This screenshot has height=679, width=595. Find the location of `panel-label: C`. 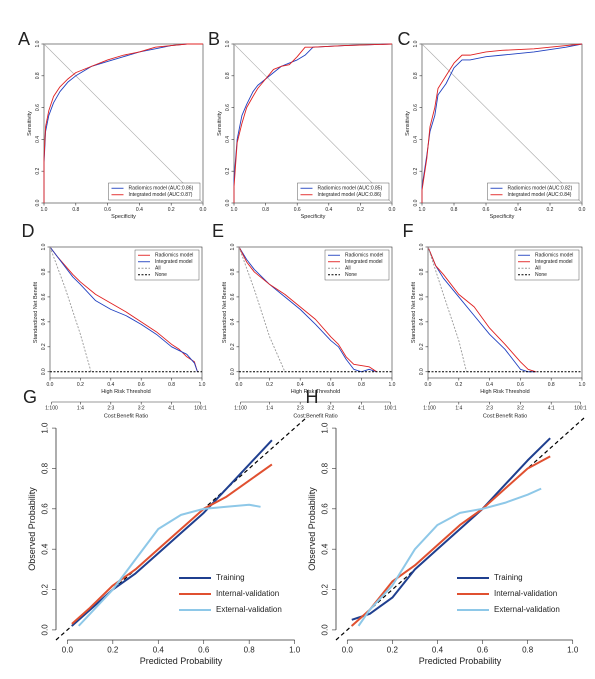

panel-label: C is located at coordinates (404, 39).